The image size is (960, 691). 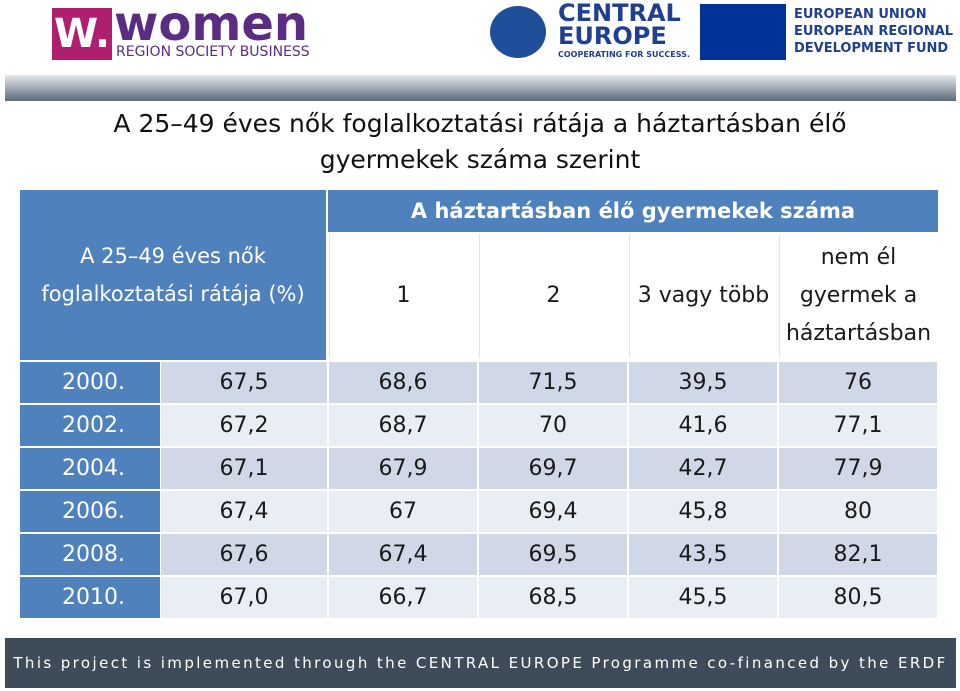 What do you see at coordinates (703, 296) in the screenshot?
I see `sub-header: 3 vagy több` at bounding box center [703, 296].